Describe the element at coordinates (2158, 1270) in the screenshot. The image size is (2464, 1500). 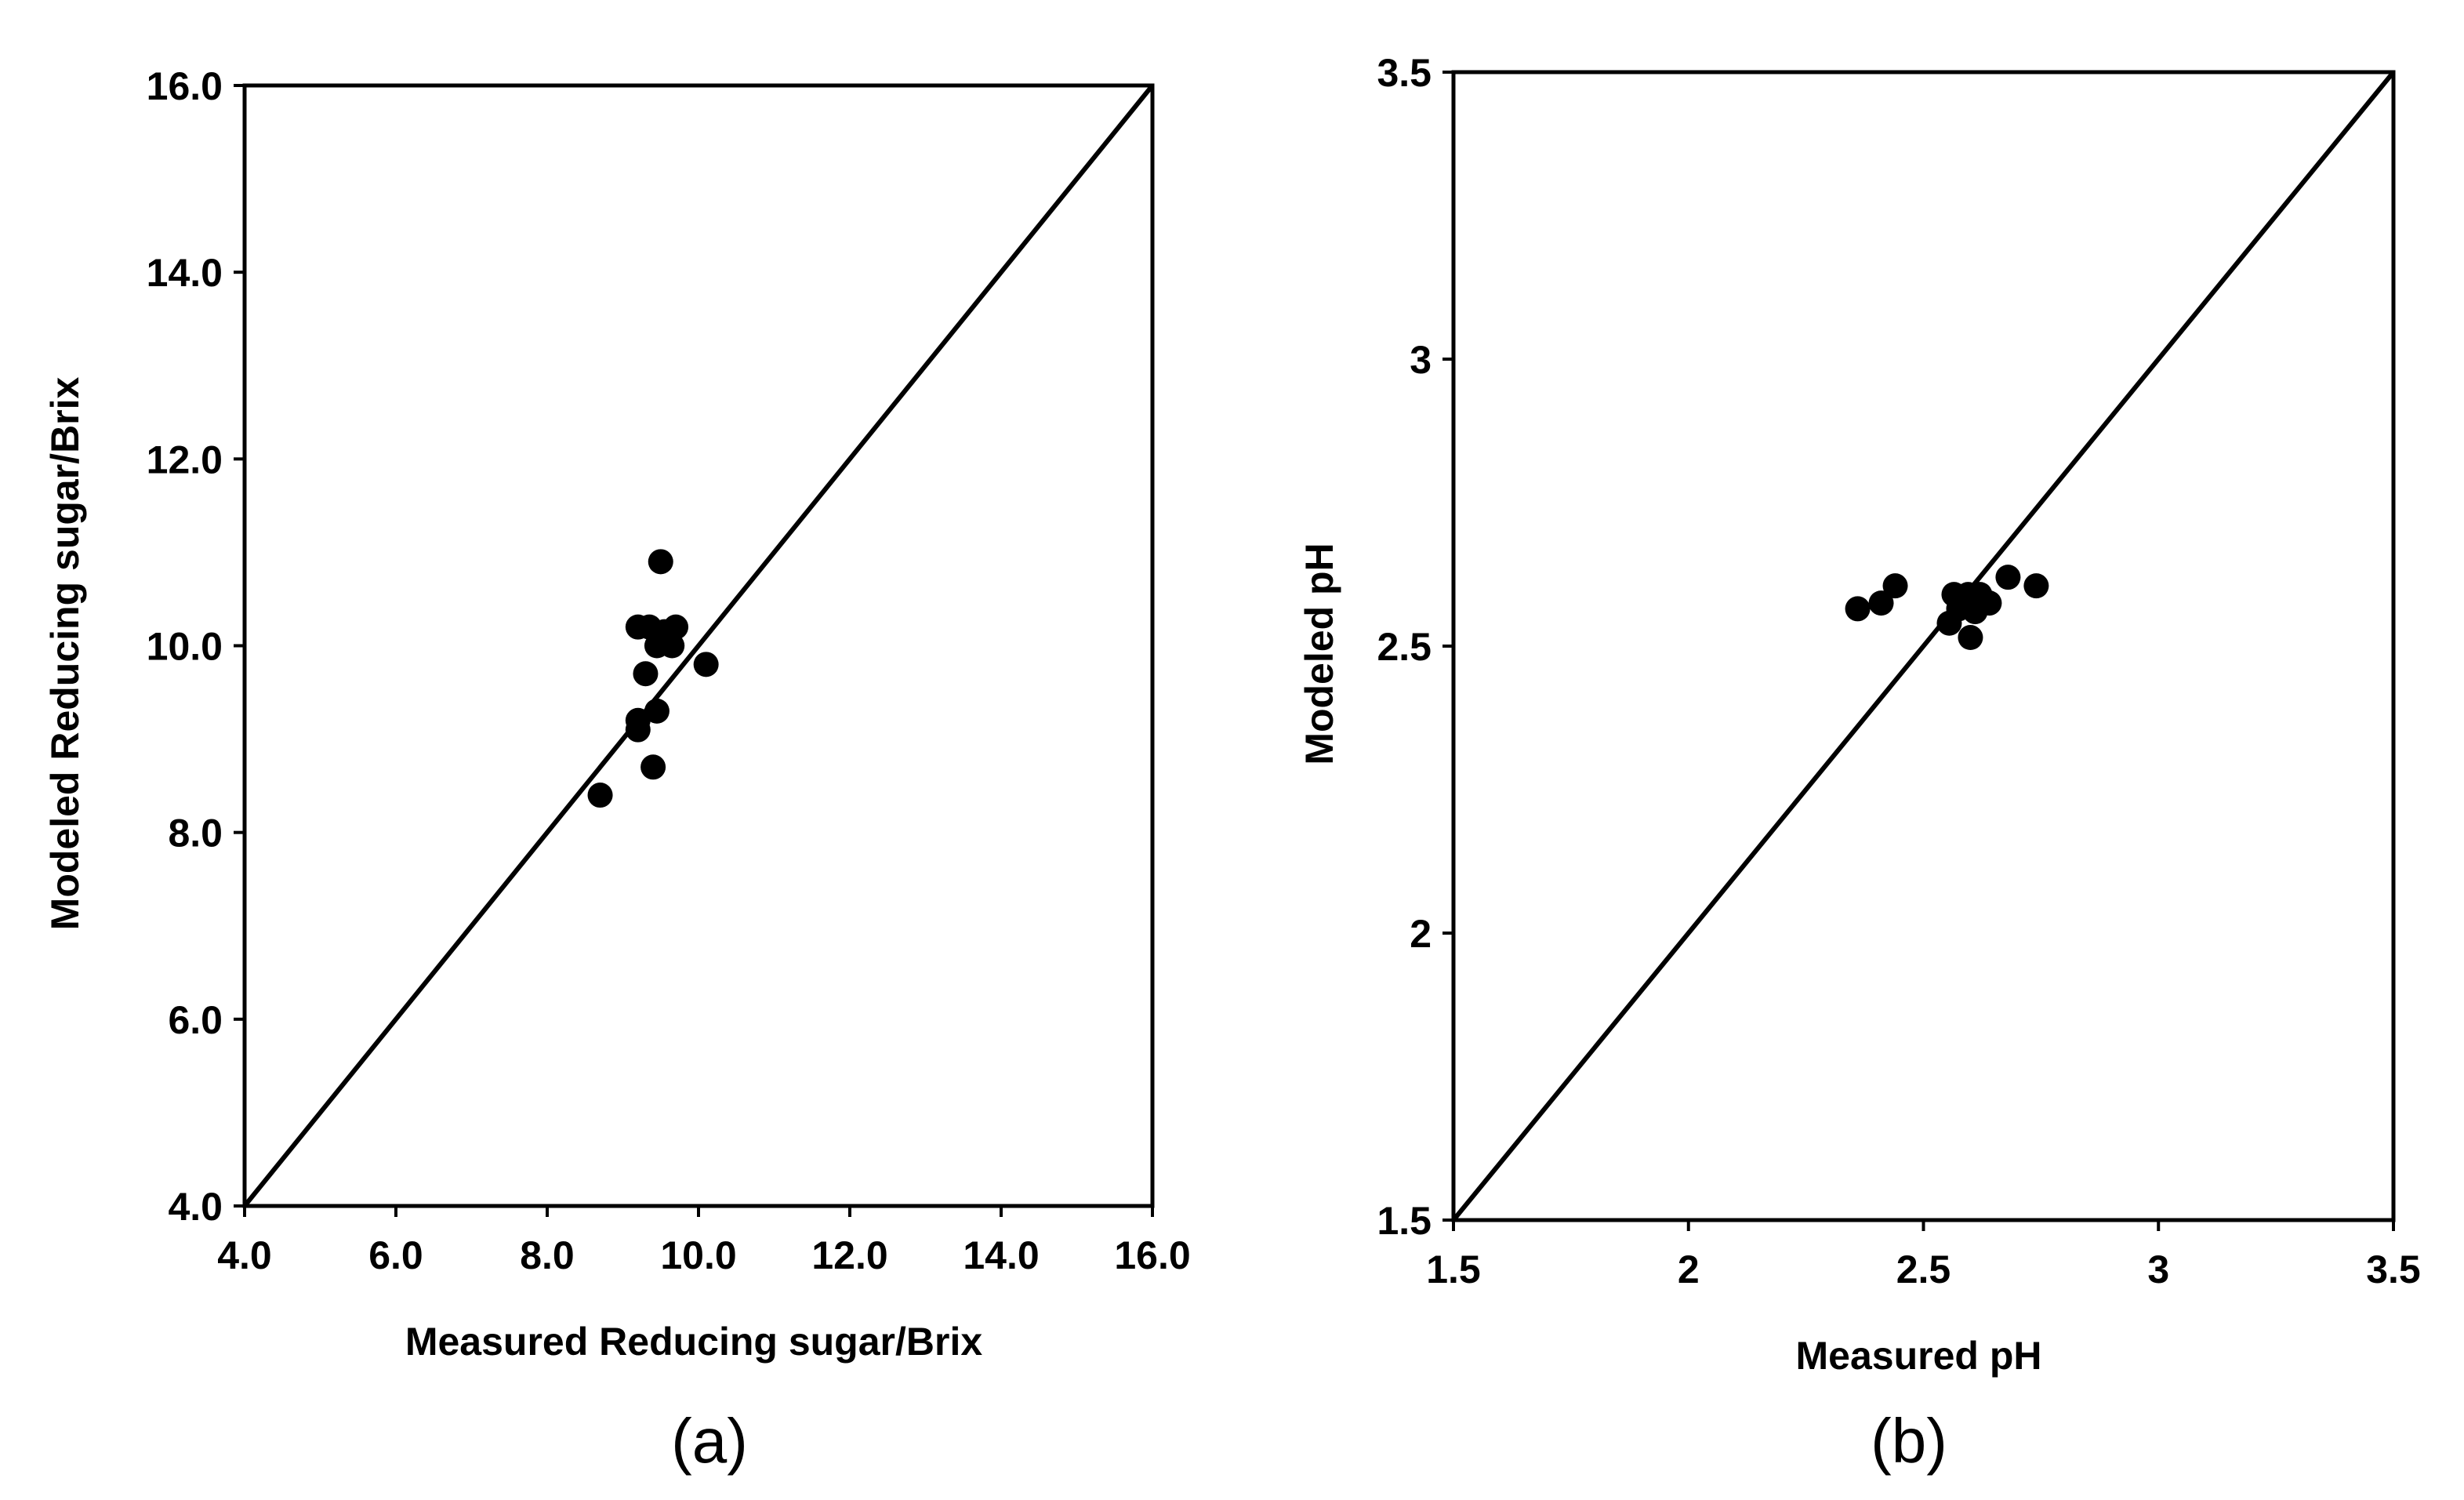
I see `panel-b-x-tick-label: 3` at that location.